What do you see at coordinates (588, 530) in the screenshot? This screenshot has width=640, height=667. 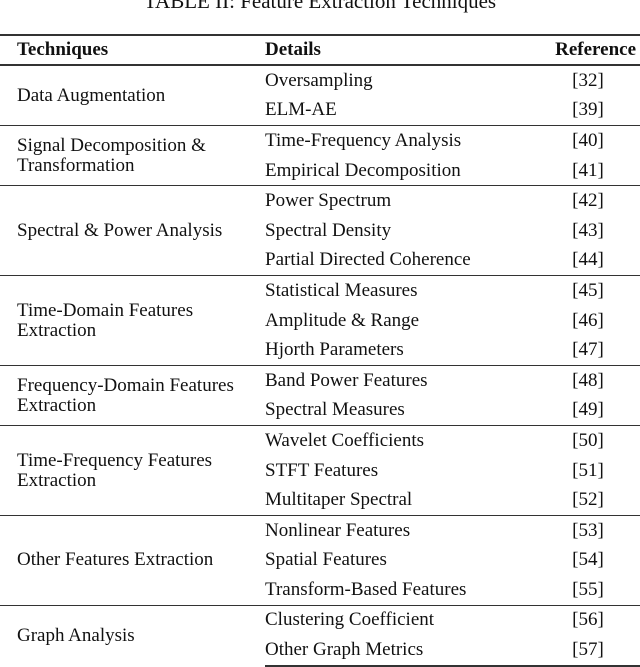 I see `reference-cell: [53]` at bounding box center [588, 530].